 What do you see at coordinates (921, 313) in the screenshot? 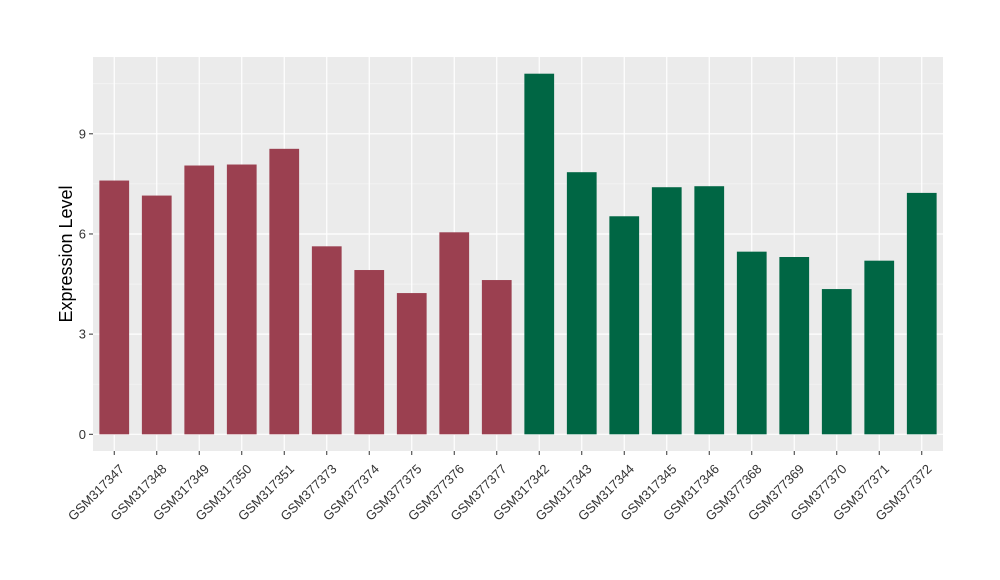
I see `bar-GSM377372` at bounding box center [921, 313].